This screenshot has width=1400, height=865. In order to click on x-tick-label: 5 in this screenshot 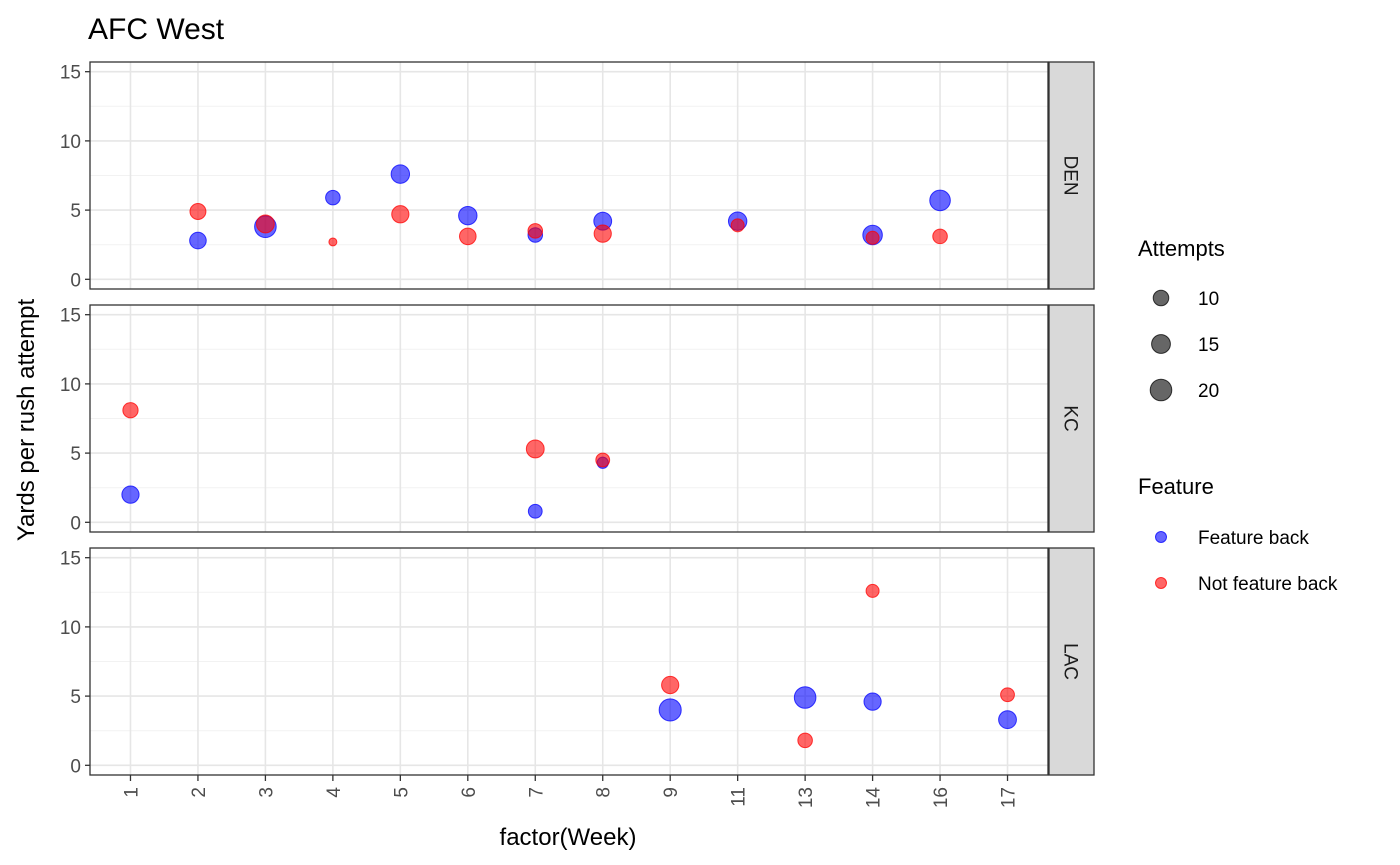, I will do `click(401, 792)`.